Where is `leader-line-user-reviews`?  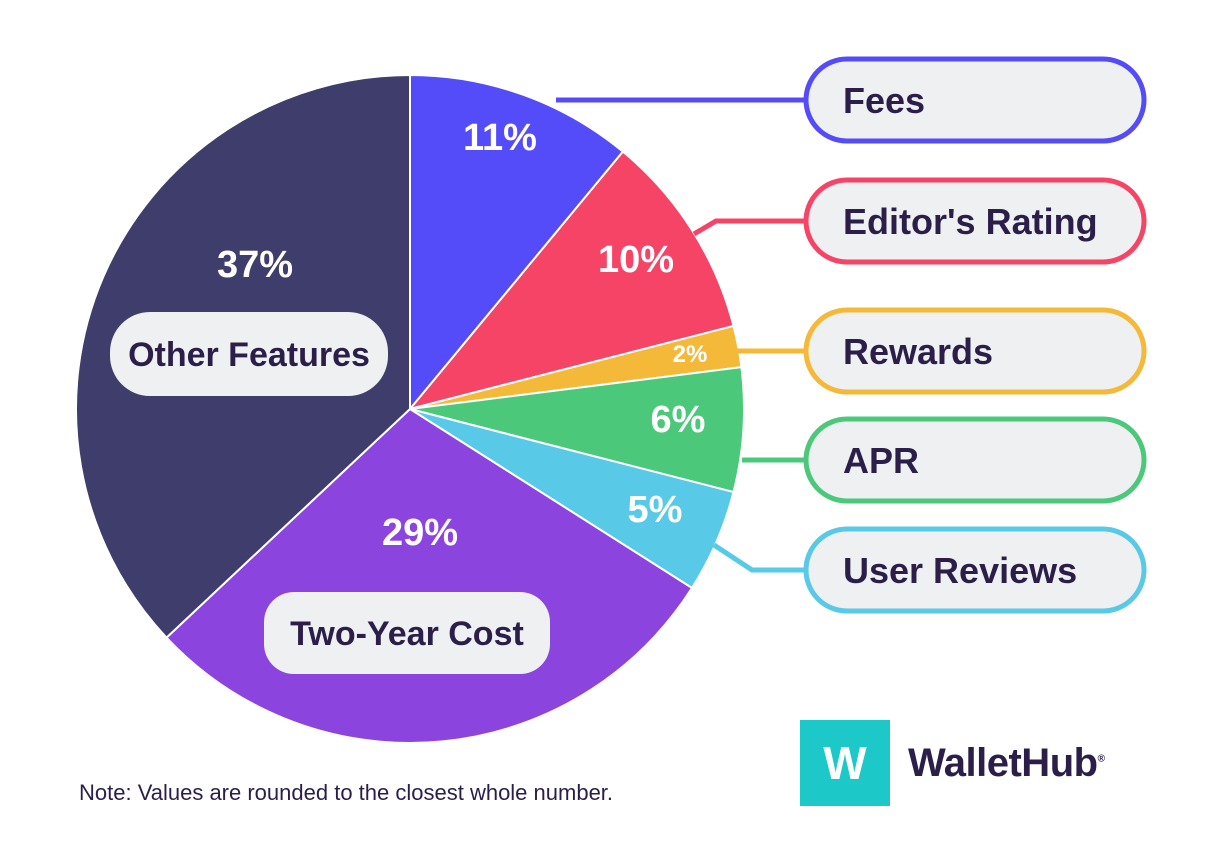
leader-line-user-reviews is located at coordinates (759, 557).